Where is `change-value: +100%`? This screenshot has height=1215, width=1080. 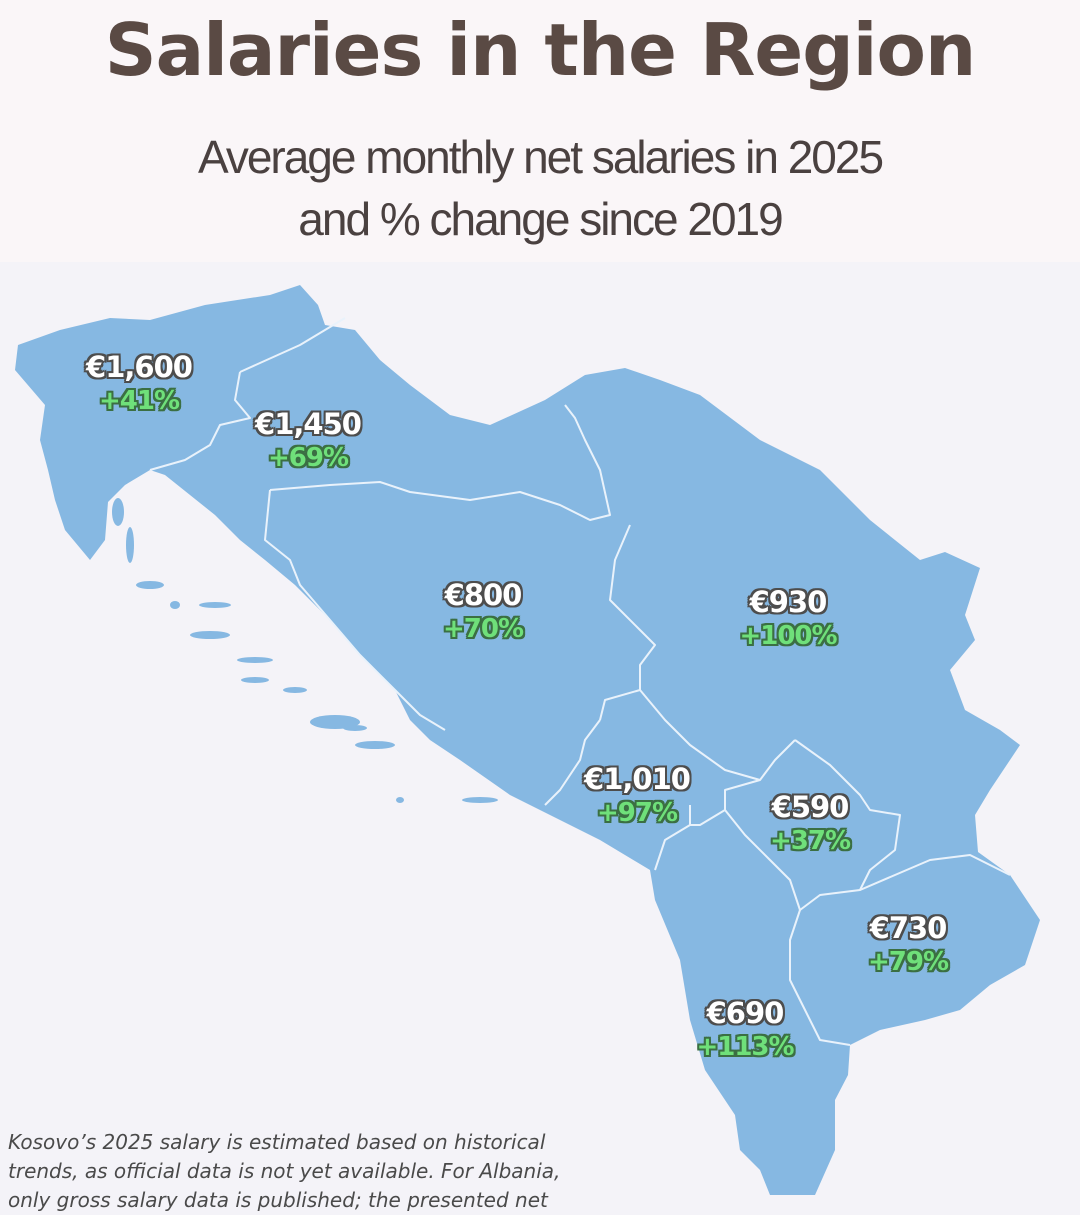
change-value: +100% is located at coordinates (788, 636).